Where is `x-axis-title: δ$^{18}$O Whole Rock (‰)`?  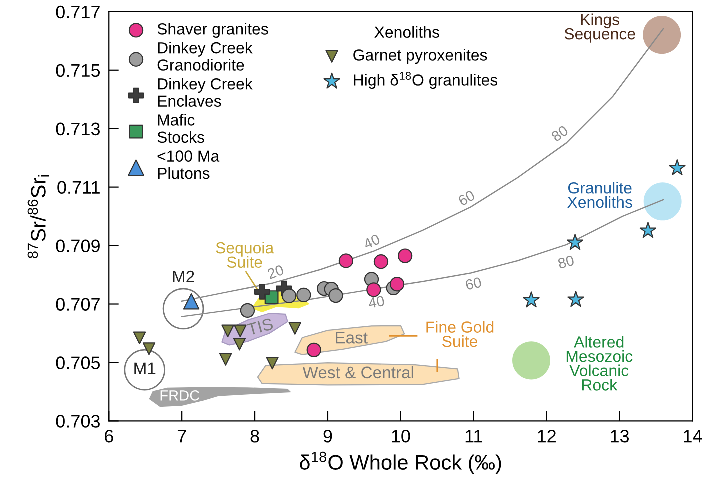 x-axis-title: δ$^{18}$O Whole Rock (‰) is located at coordinates (401, 463).